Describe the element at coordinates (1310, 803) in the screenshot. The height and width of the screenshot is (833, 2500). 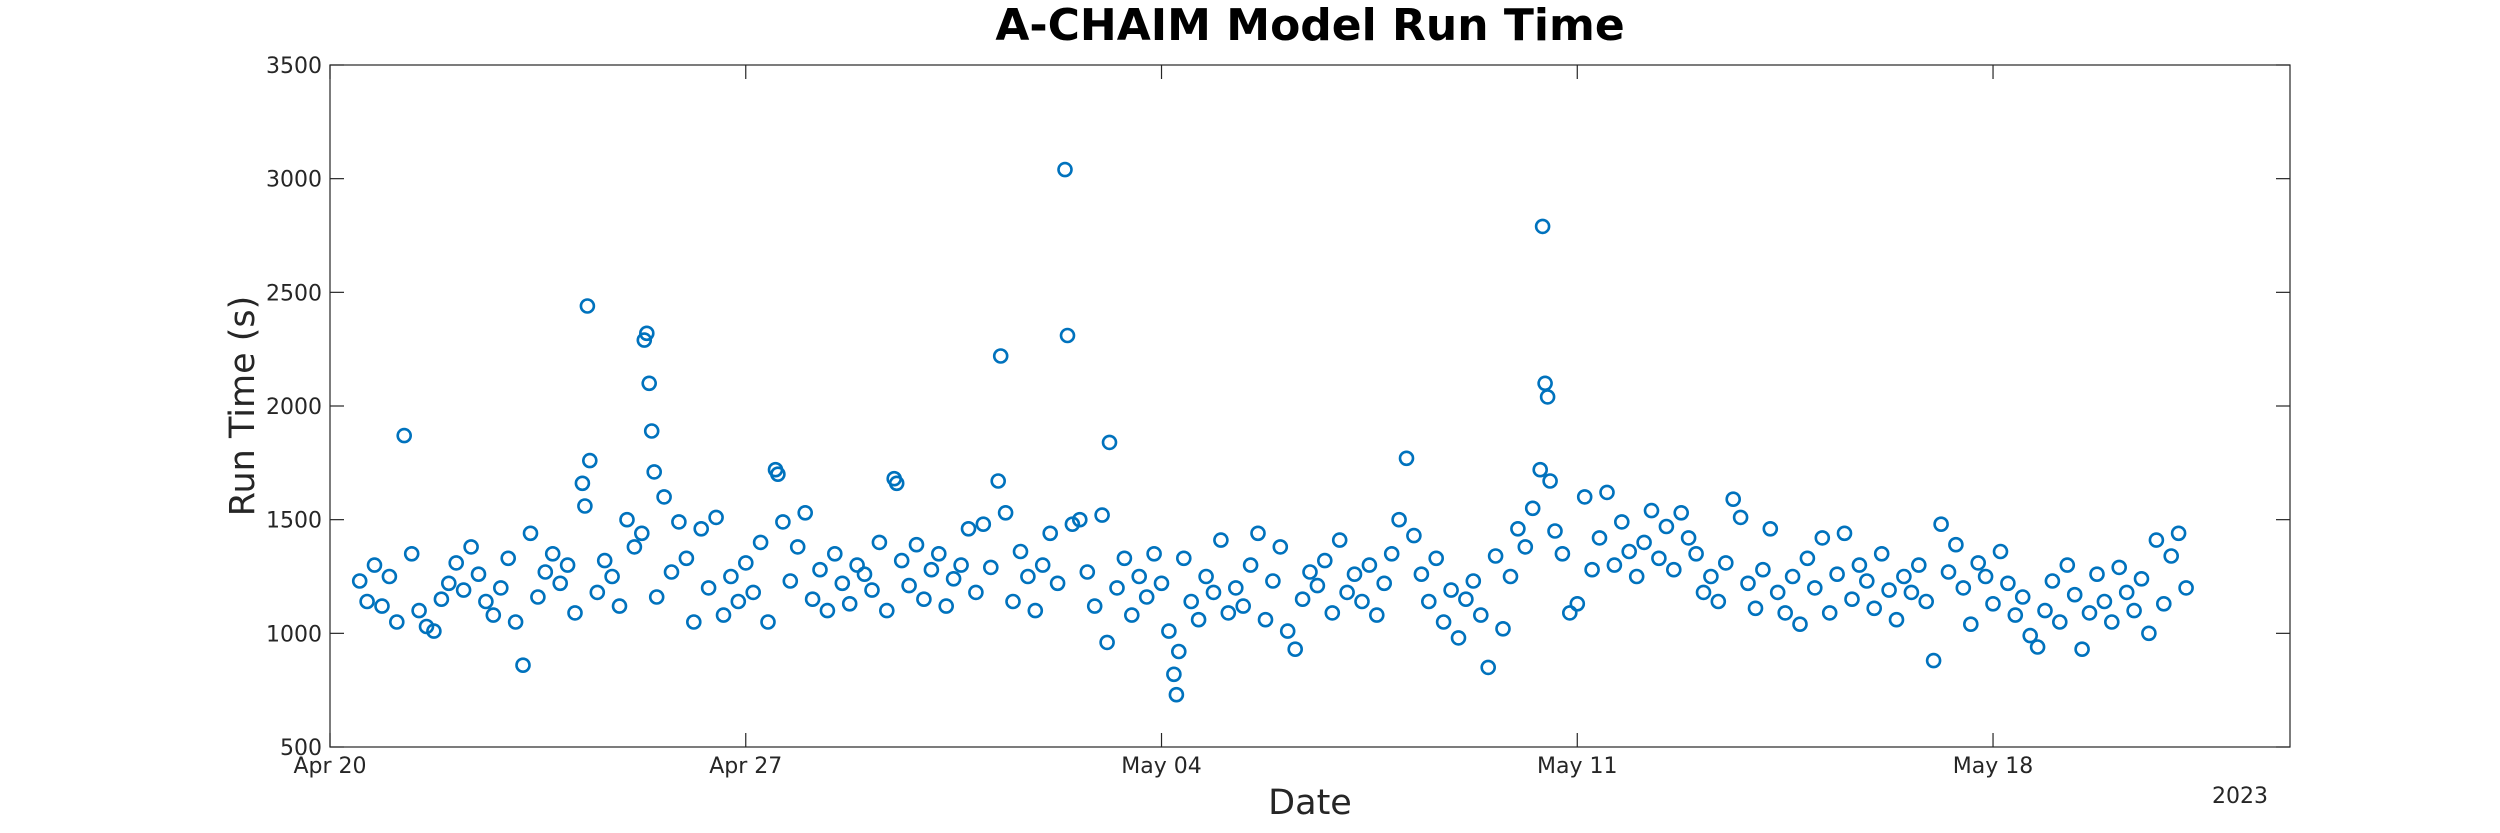
I see `x-axis-title: Date` at that location.